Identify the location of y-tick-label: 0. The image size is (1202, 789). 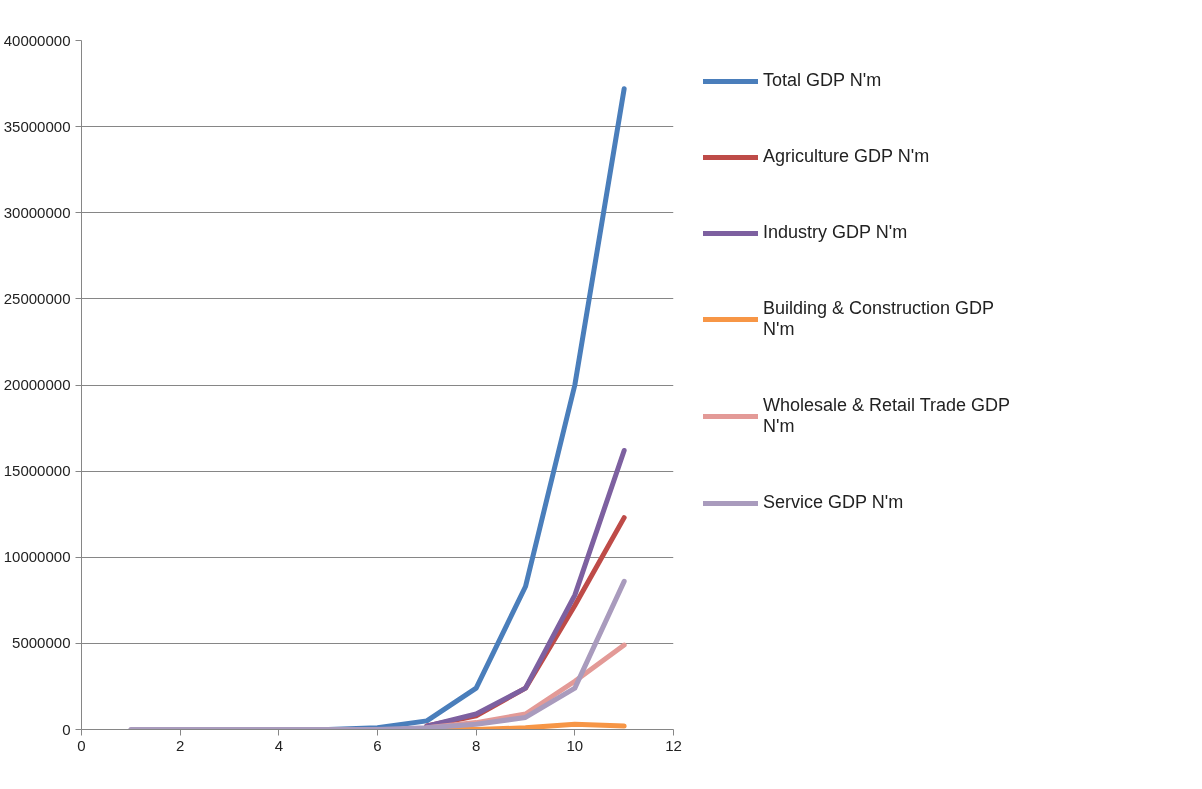
(66, 729).